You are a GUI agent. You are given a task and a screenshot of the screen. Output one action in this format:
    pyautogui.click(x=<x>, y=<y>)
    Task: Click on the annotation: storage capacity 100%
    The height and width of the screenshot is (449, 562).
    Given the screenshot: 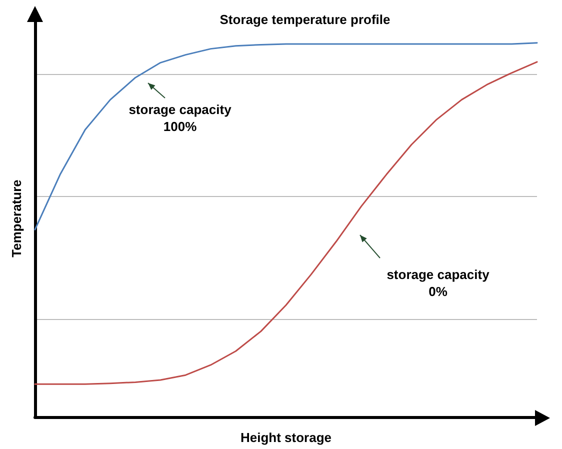 What is the action you would take?
    pyautogui.click(x=180, y=118)
    